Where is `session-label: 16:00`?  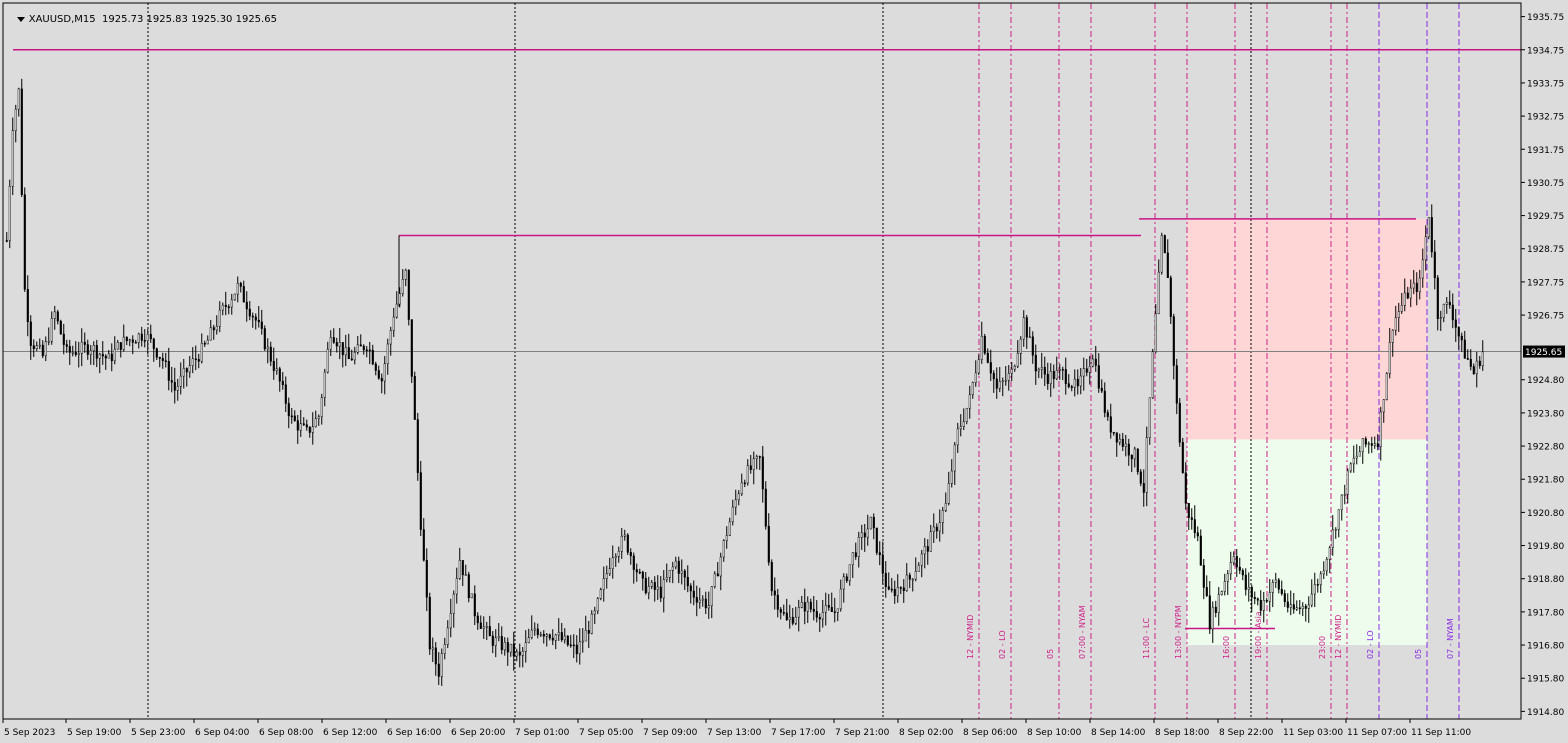 session-label: 16:00 is located at coordinates (1226, 647).